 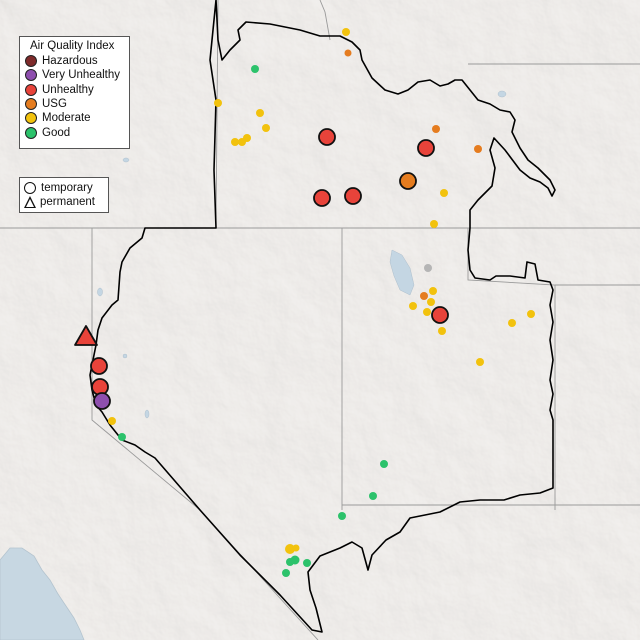 What do you see at coordinates (70, 61) in the screenshot?
I see `aqi-legend-label: Hazardous` at bounding box center [70, 61].